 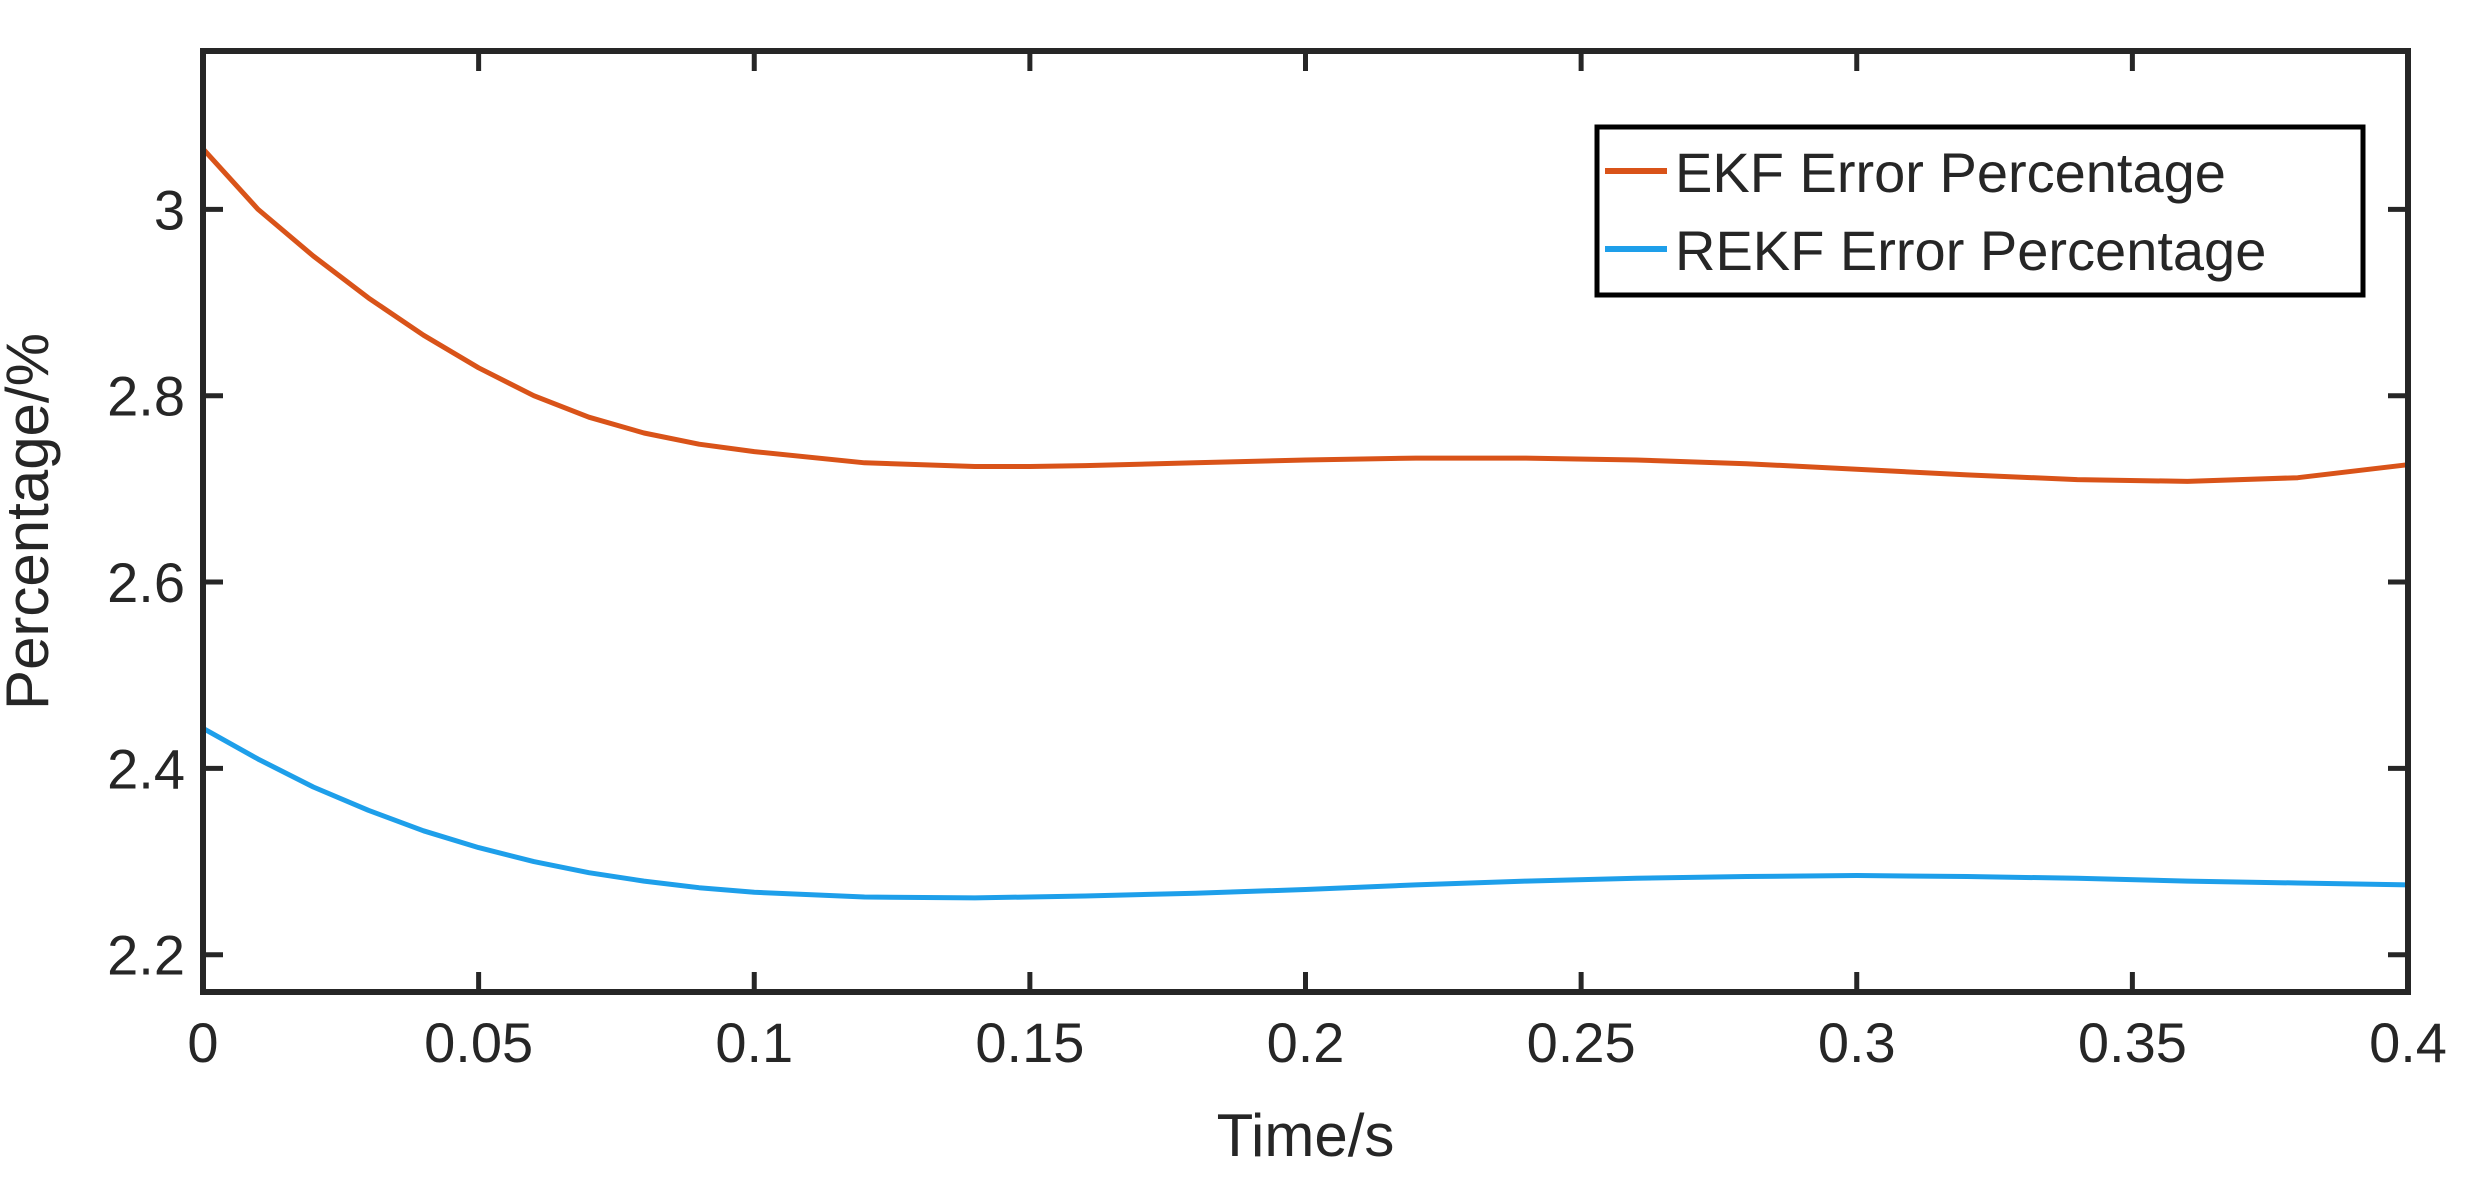 What do you see at coordinates (202, 1042) in the screenshot?
I see `x-tick-label-0: 0` at bounding box center [202, 1042].